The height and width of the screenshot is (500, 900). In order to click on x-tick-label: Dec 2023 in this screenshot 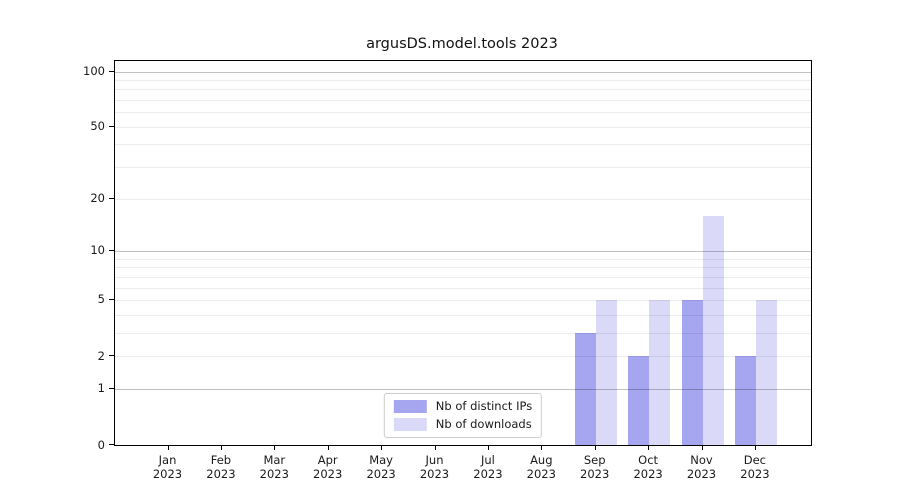, I will do `click(755, 467)`.